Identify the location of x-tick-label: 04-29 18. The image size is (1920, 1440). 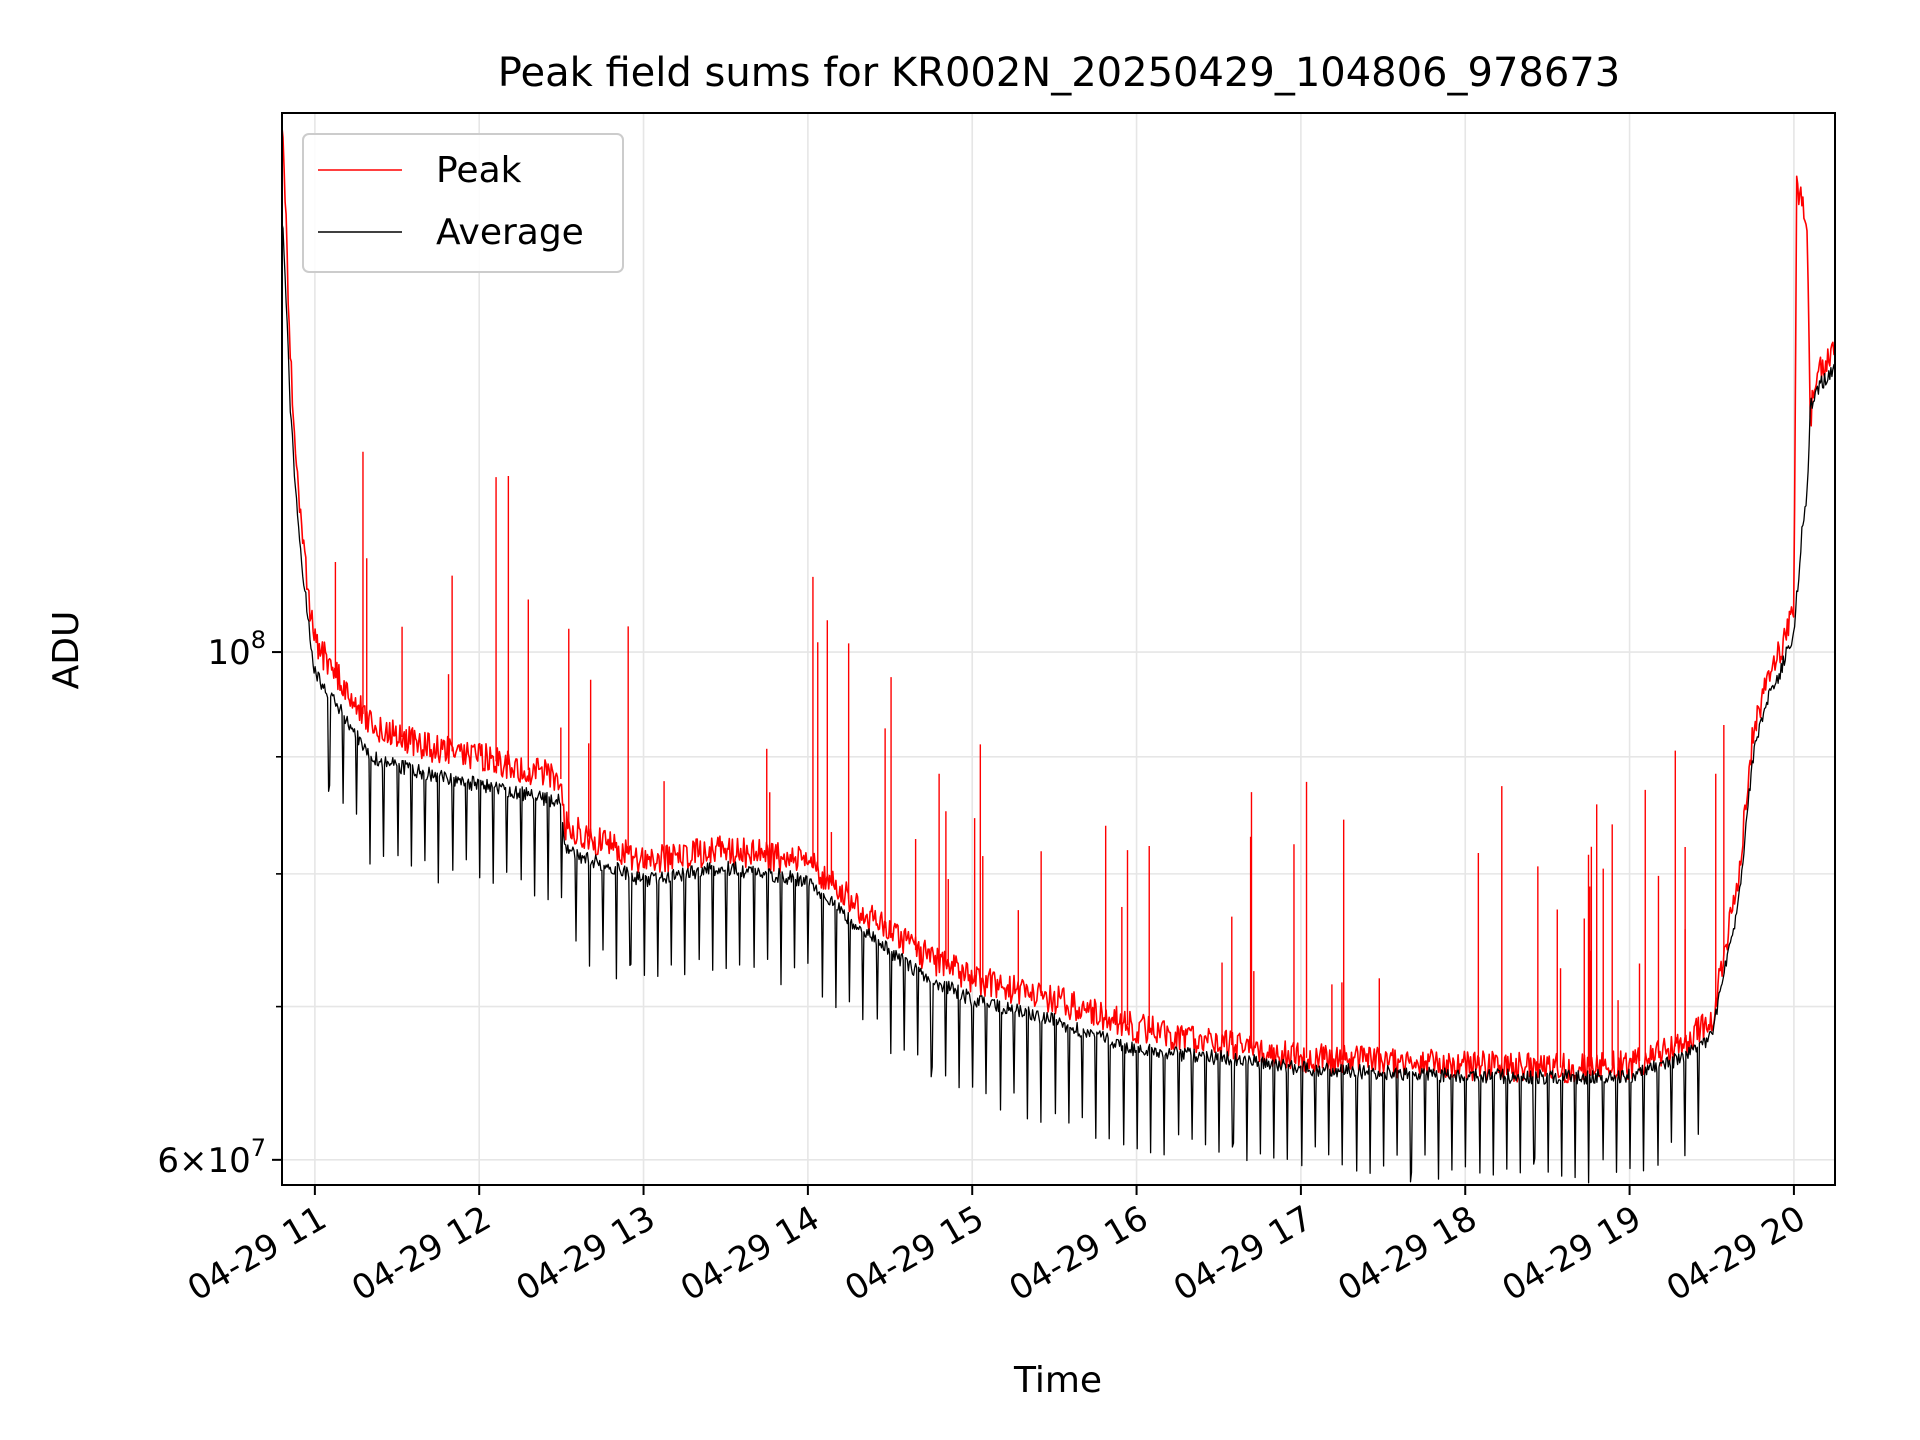
(1407, 1253).